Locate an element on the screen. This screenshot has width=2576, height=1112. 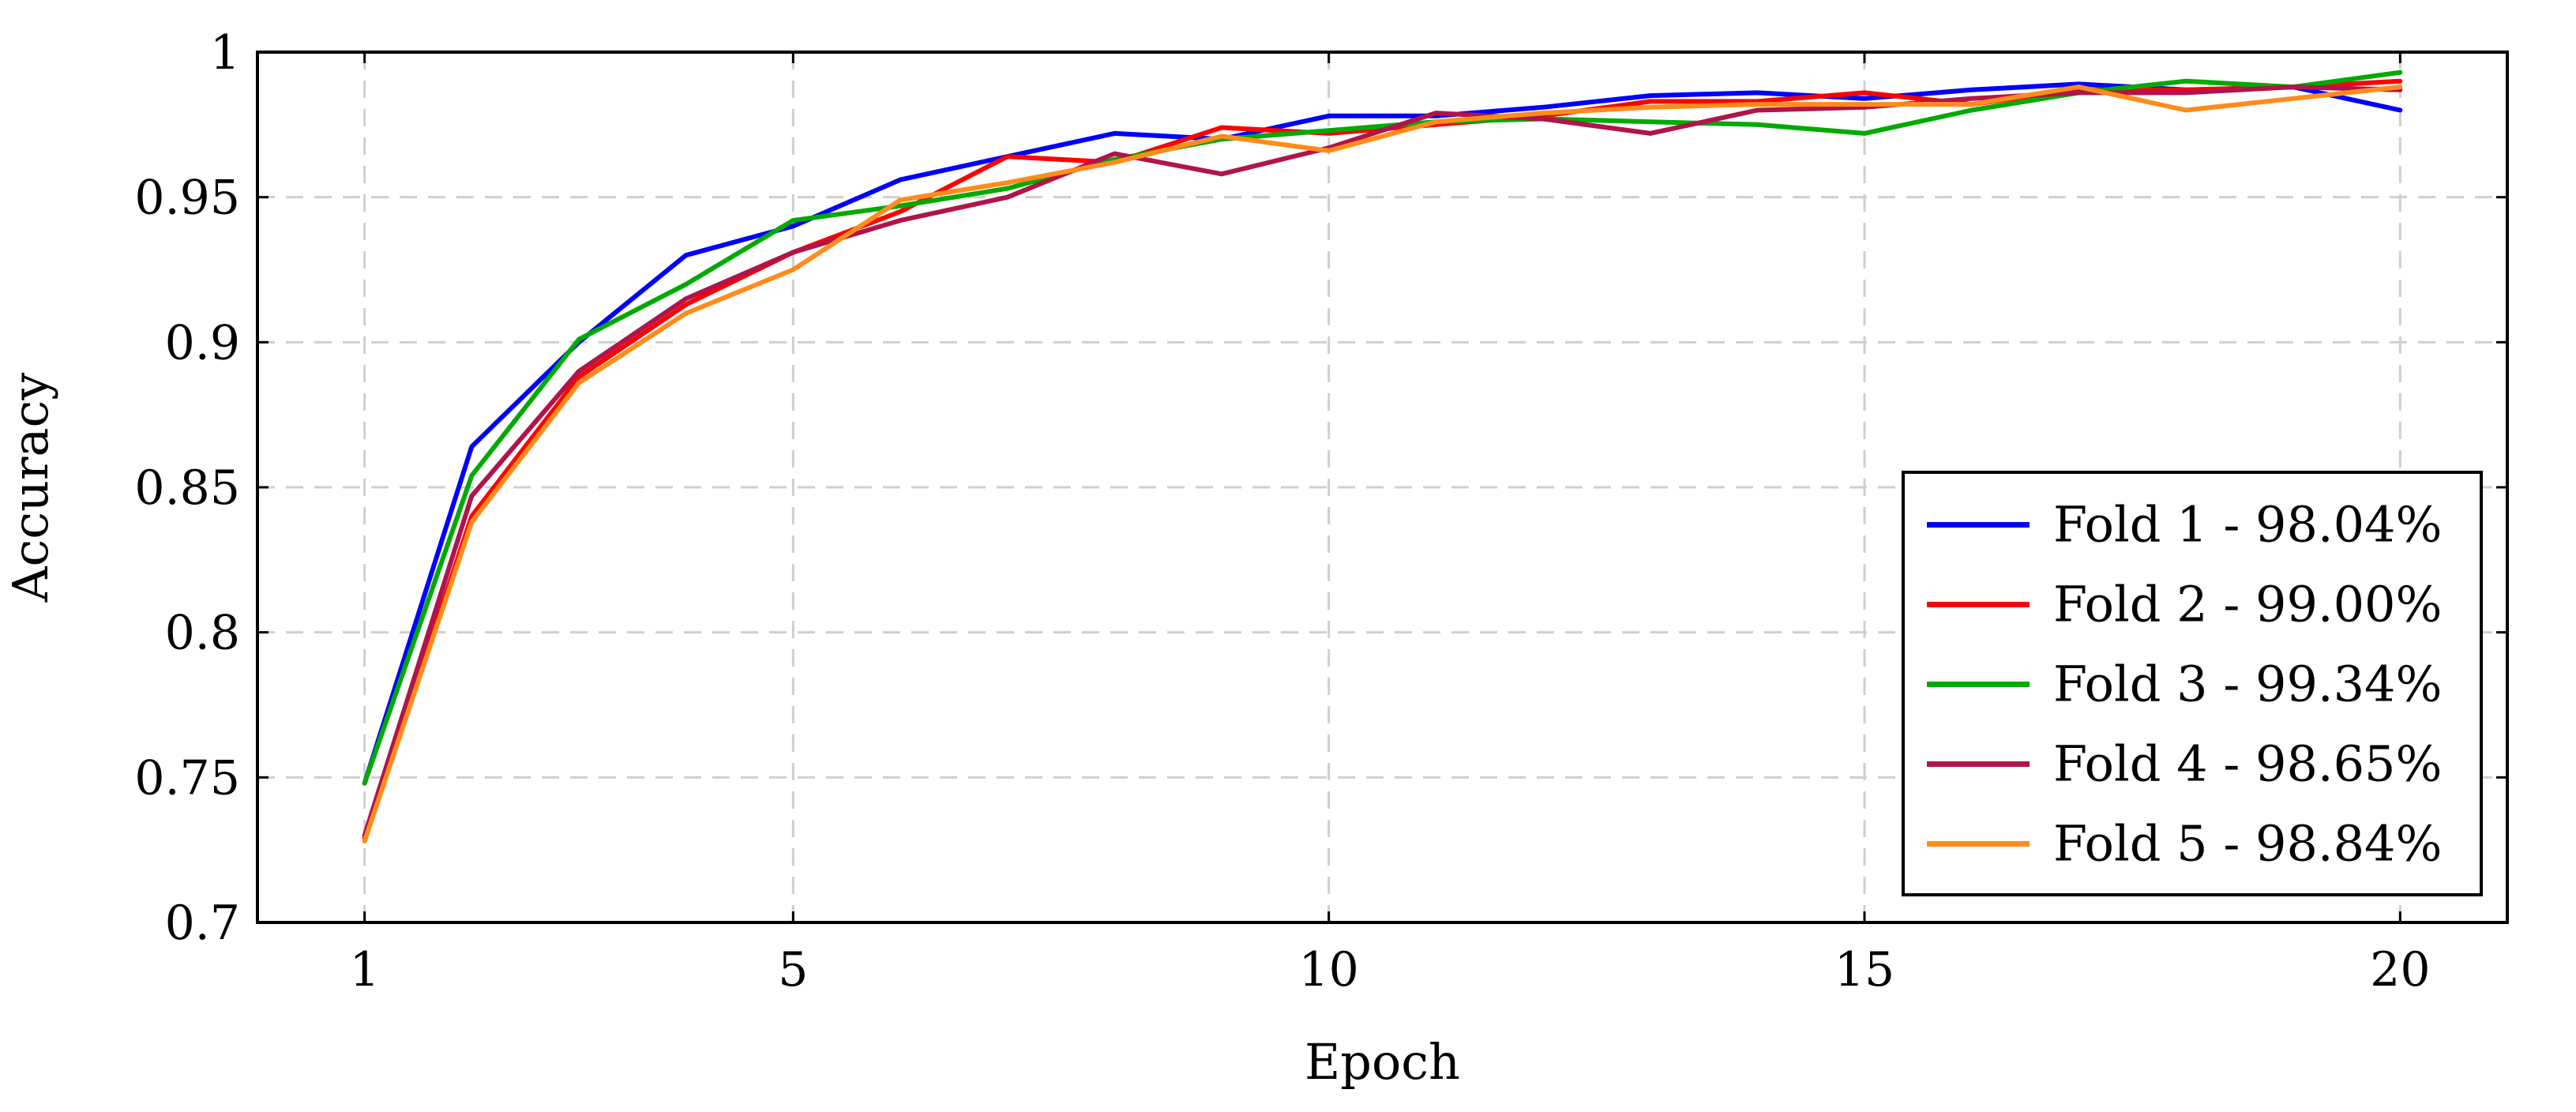
x-tick-label: 1 is located at coordinates (365, 969).